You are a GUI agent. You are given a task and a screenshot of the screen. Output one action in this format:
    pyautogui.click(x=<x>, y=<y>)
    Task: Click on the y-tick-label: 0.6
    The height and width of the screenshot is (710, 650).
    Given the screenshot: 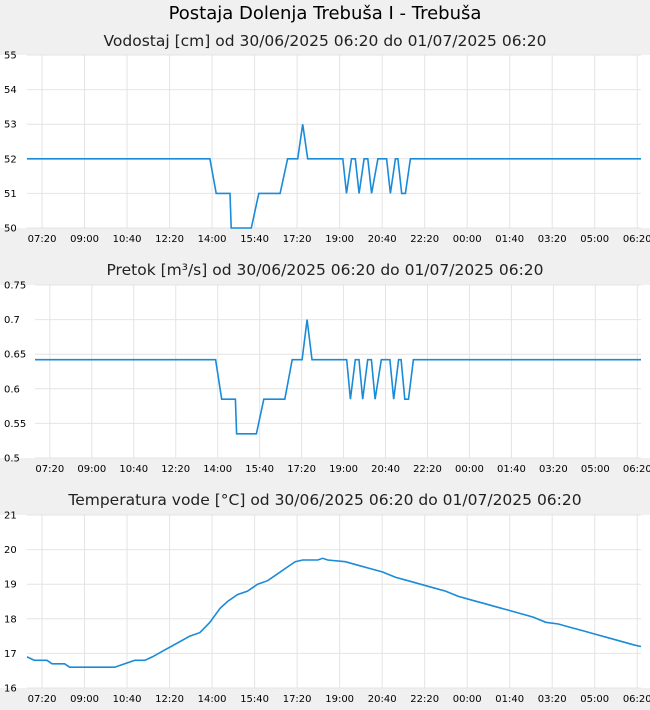 What is the action you would take?
    pyautogui.click(x=12, y=389)
    